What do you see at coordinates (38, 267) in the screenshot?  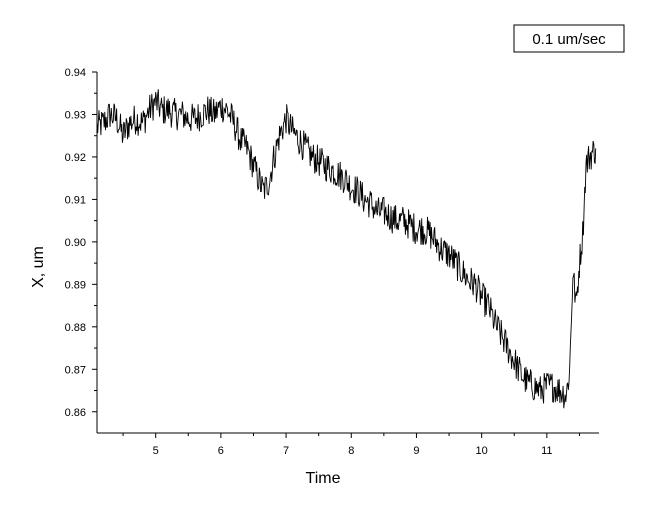 I see `y-axis-title: X, um` at bounding box center [38, 267].